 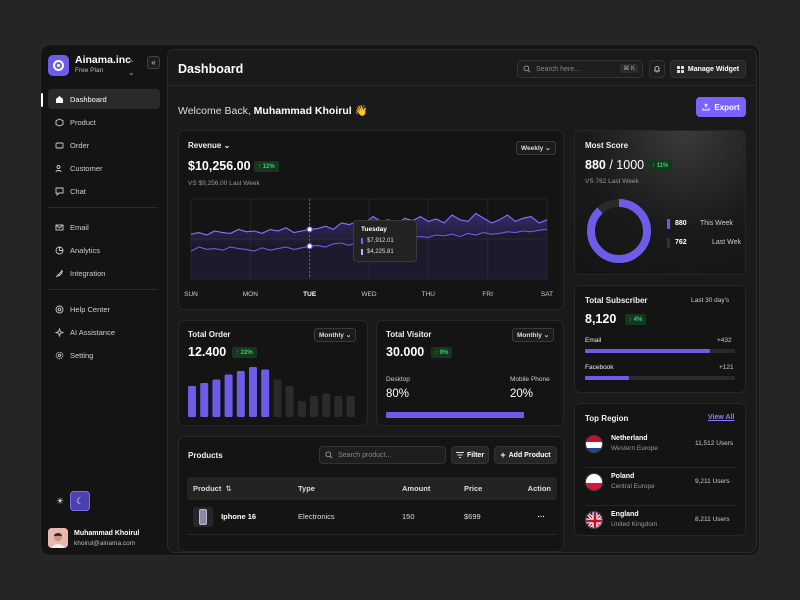 I want to click on subscriber-value: 8,120, so click(x=601, y=319).